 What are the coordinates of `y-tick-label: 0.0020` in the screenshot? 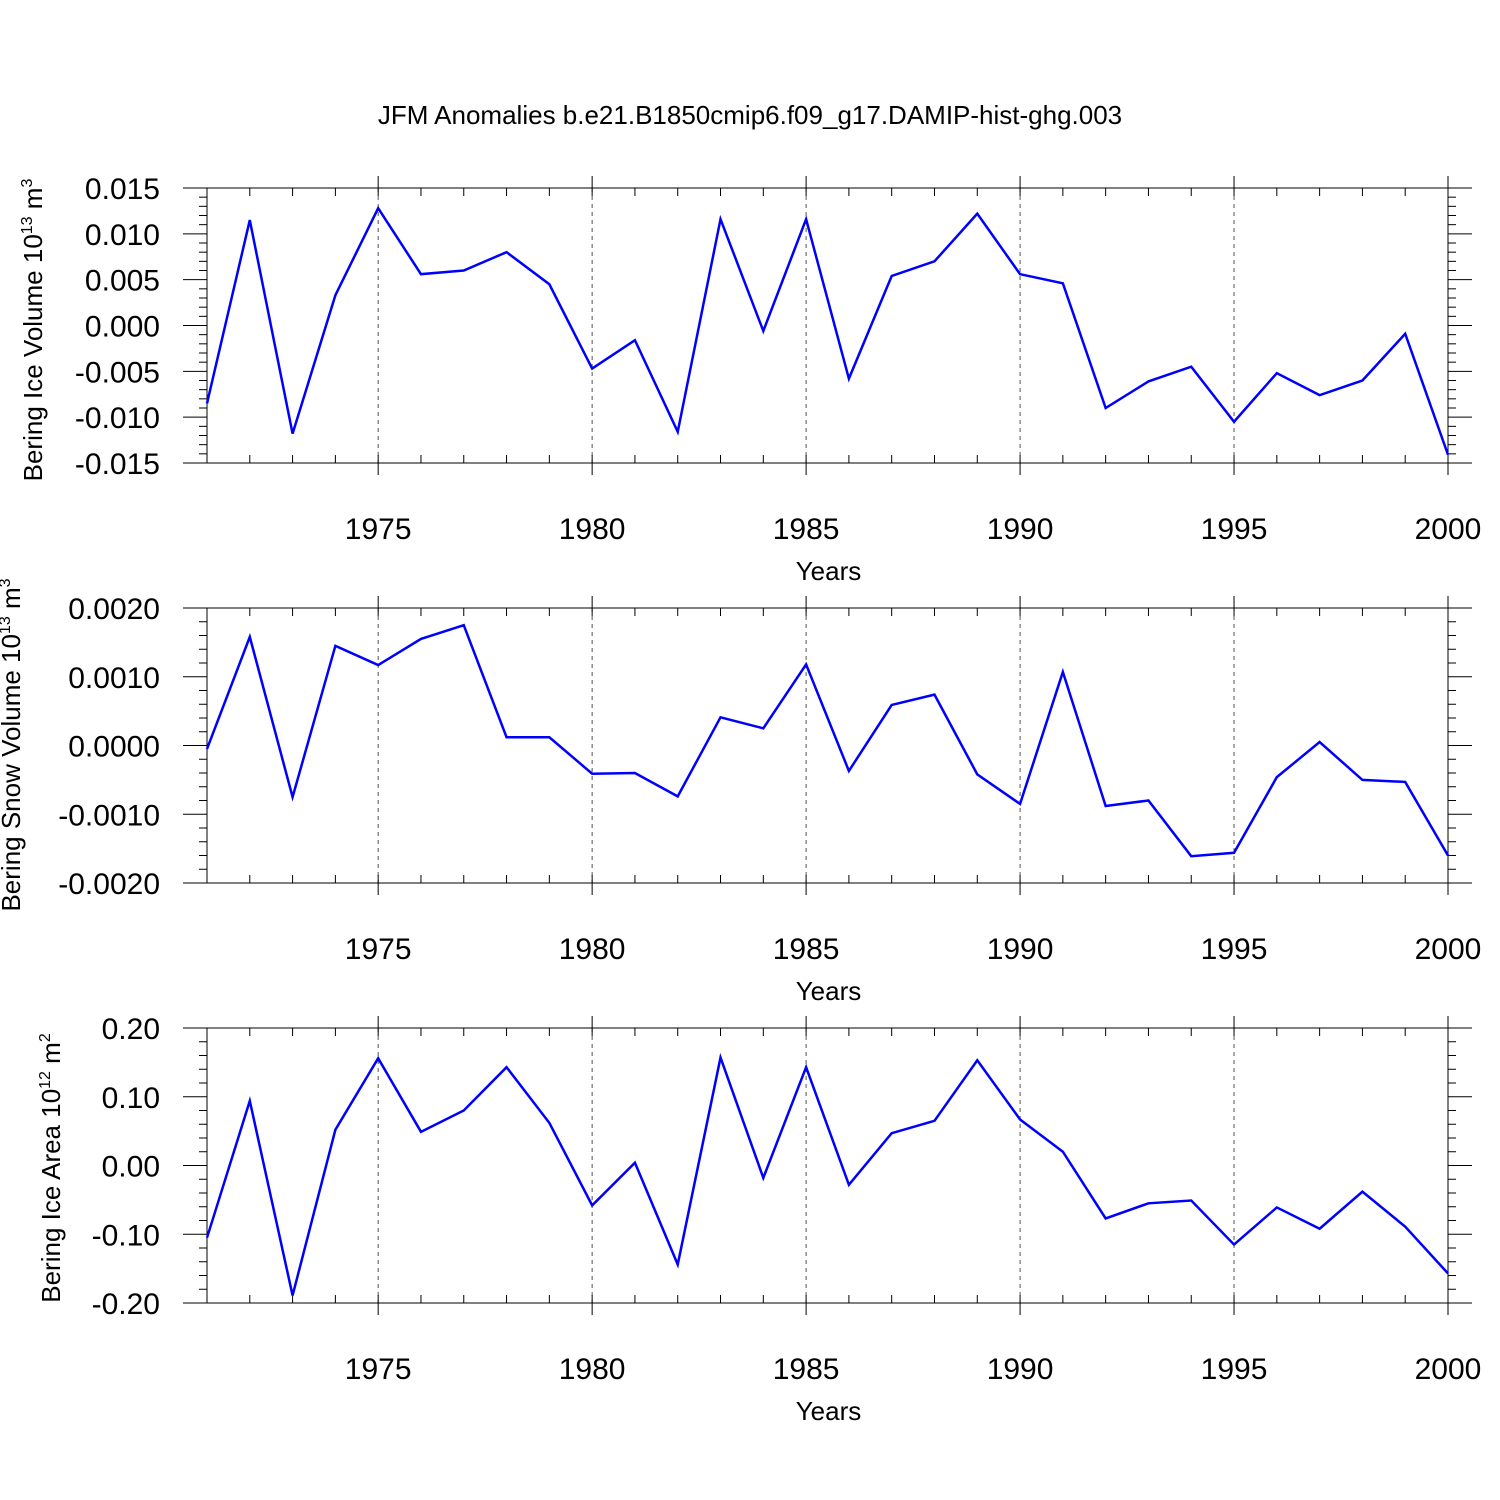 It's located at (114, 609).